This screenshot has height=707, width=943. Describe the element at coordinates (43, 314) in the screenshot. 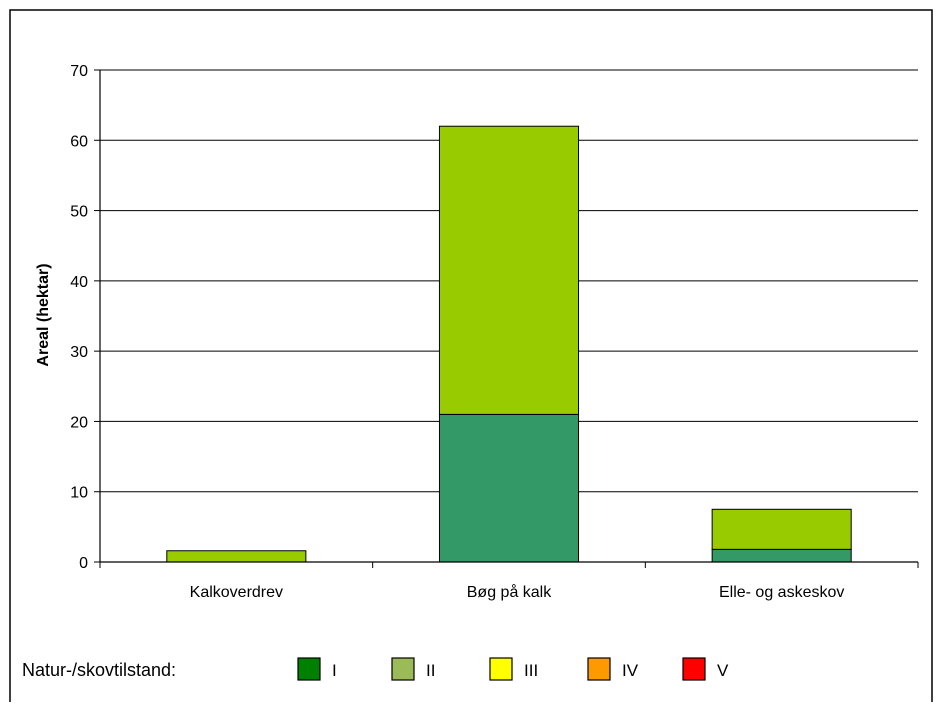

I see `y-axis-label: Areal (hektar)` at that location.